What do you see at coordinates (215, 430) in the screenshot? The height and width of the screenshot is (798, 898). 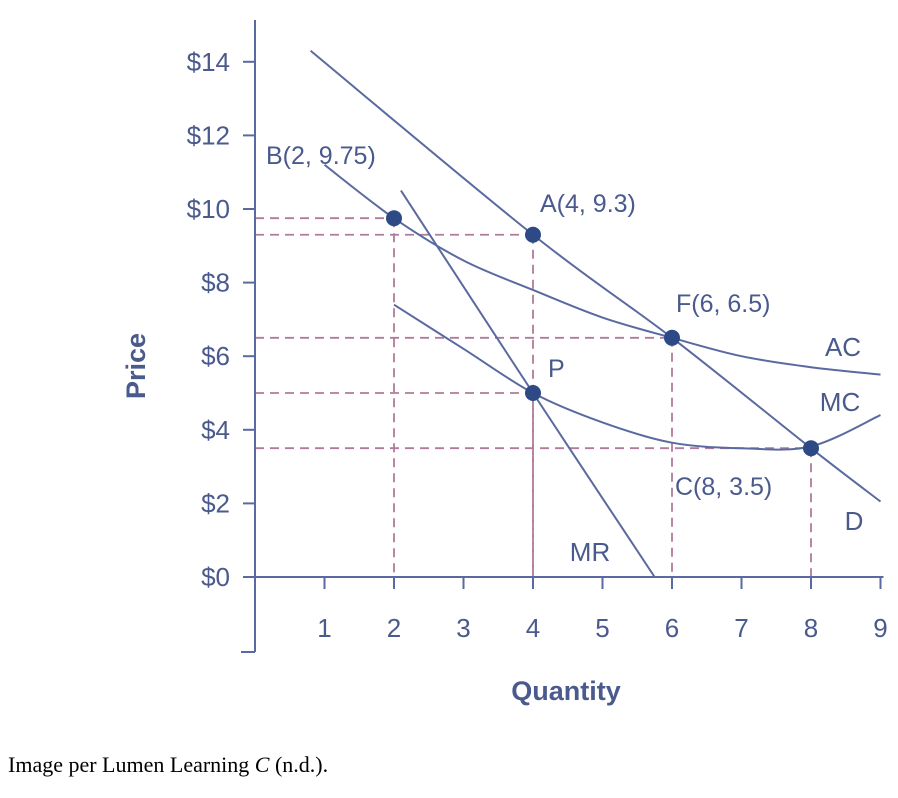 I see `y-tick-label: $4` at bounding box center [215, 430].